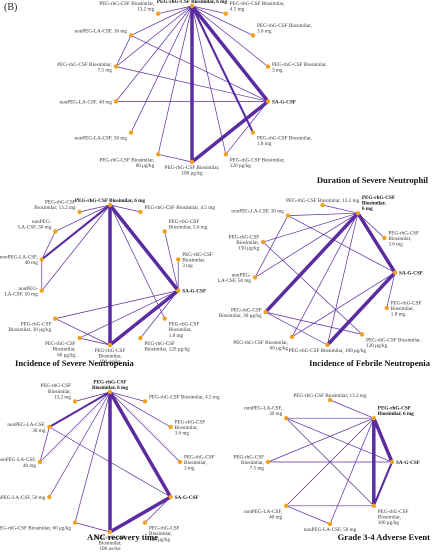  Describe the element at coordinates (299, 68) in the screenshot. I see `network-node-label: PEG-rhG-CSF Biosimilar, 3 mg` at that location.